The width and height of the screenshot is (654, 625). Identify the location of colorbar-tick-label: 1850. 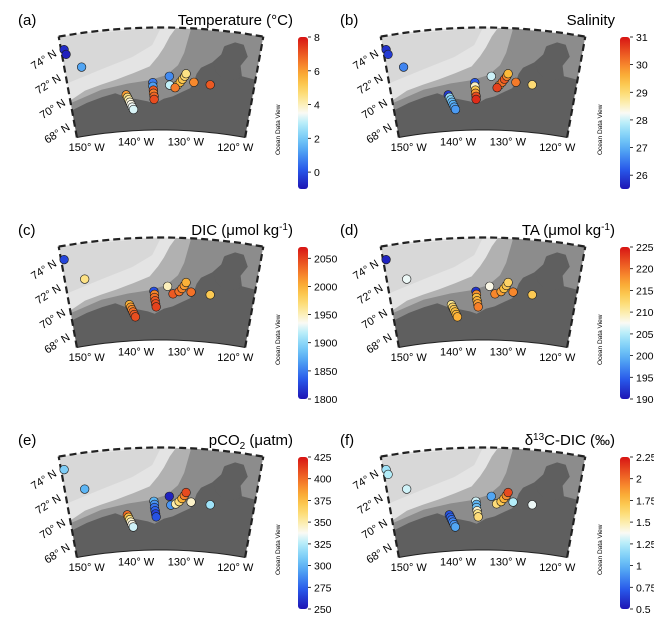
(326, 372).